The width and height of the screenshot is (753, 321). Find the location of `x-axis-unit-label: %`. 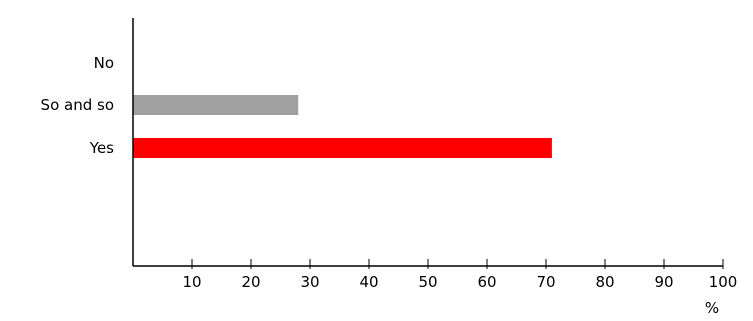

x-axis-unit-label: % is located at coordinates (712, 308).